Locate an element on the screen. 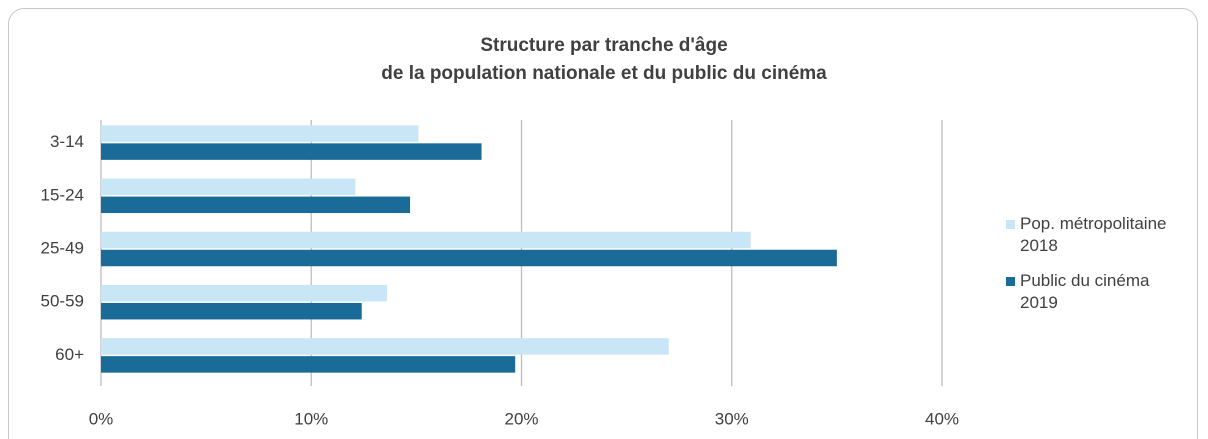 This screenshot has height=439, width=1208. x-tick-label: 20% is located at coordinates (521, 418).